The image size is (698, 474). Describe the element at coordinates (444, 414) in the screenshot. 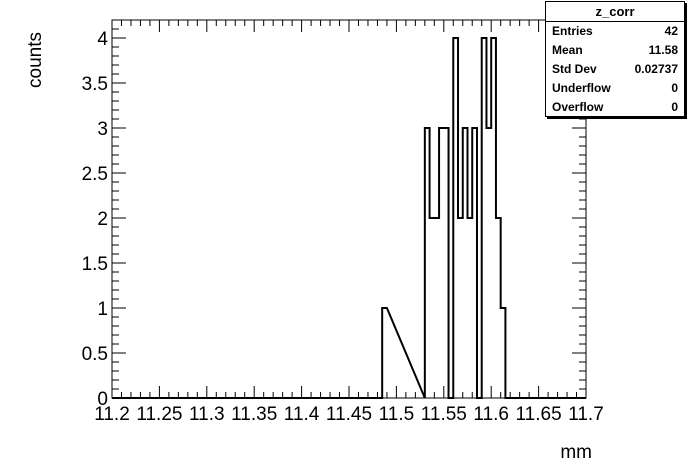

I see `x-tick-label: 11.55` at that location.